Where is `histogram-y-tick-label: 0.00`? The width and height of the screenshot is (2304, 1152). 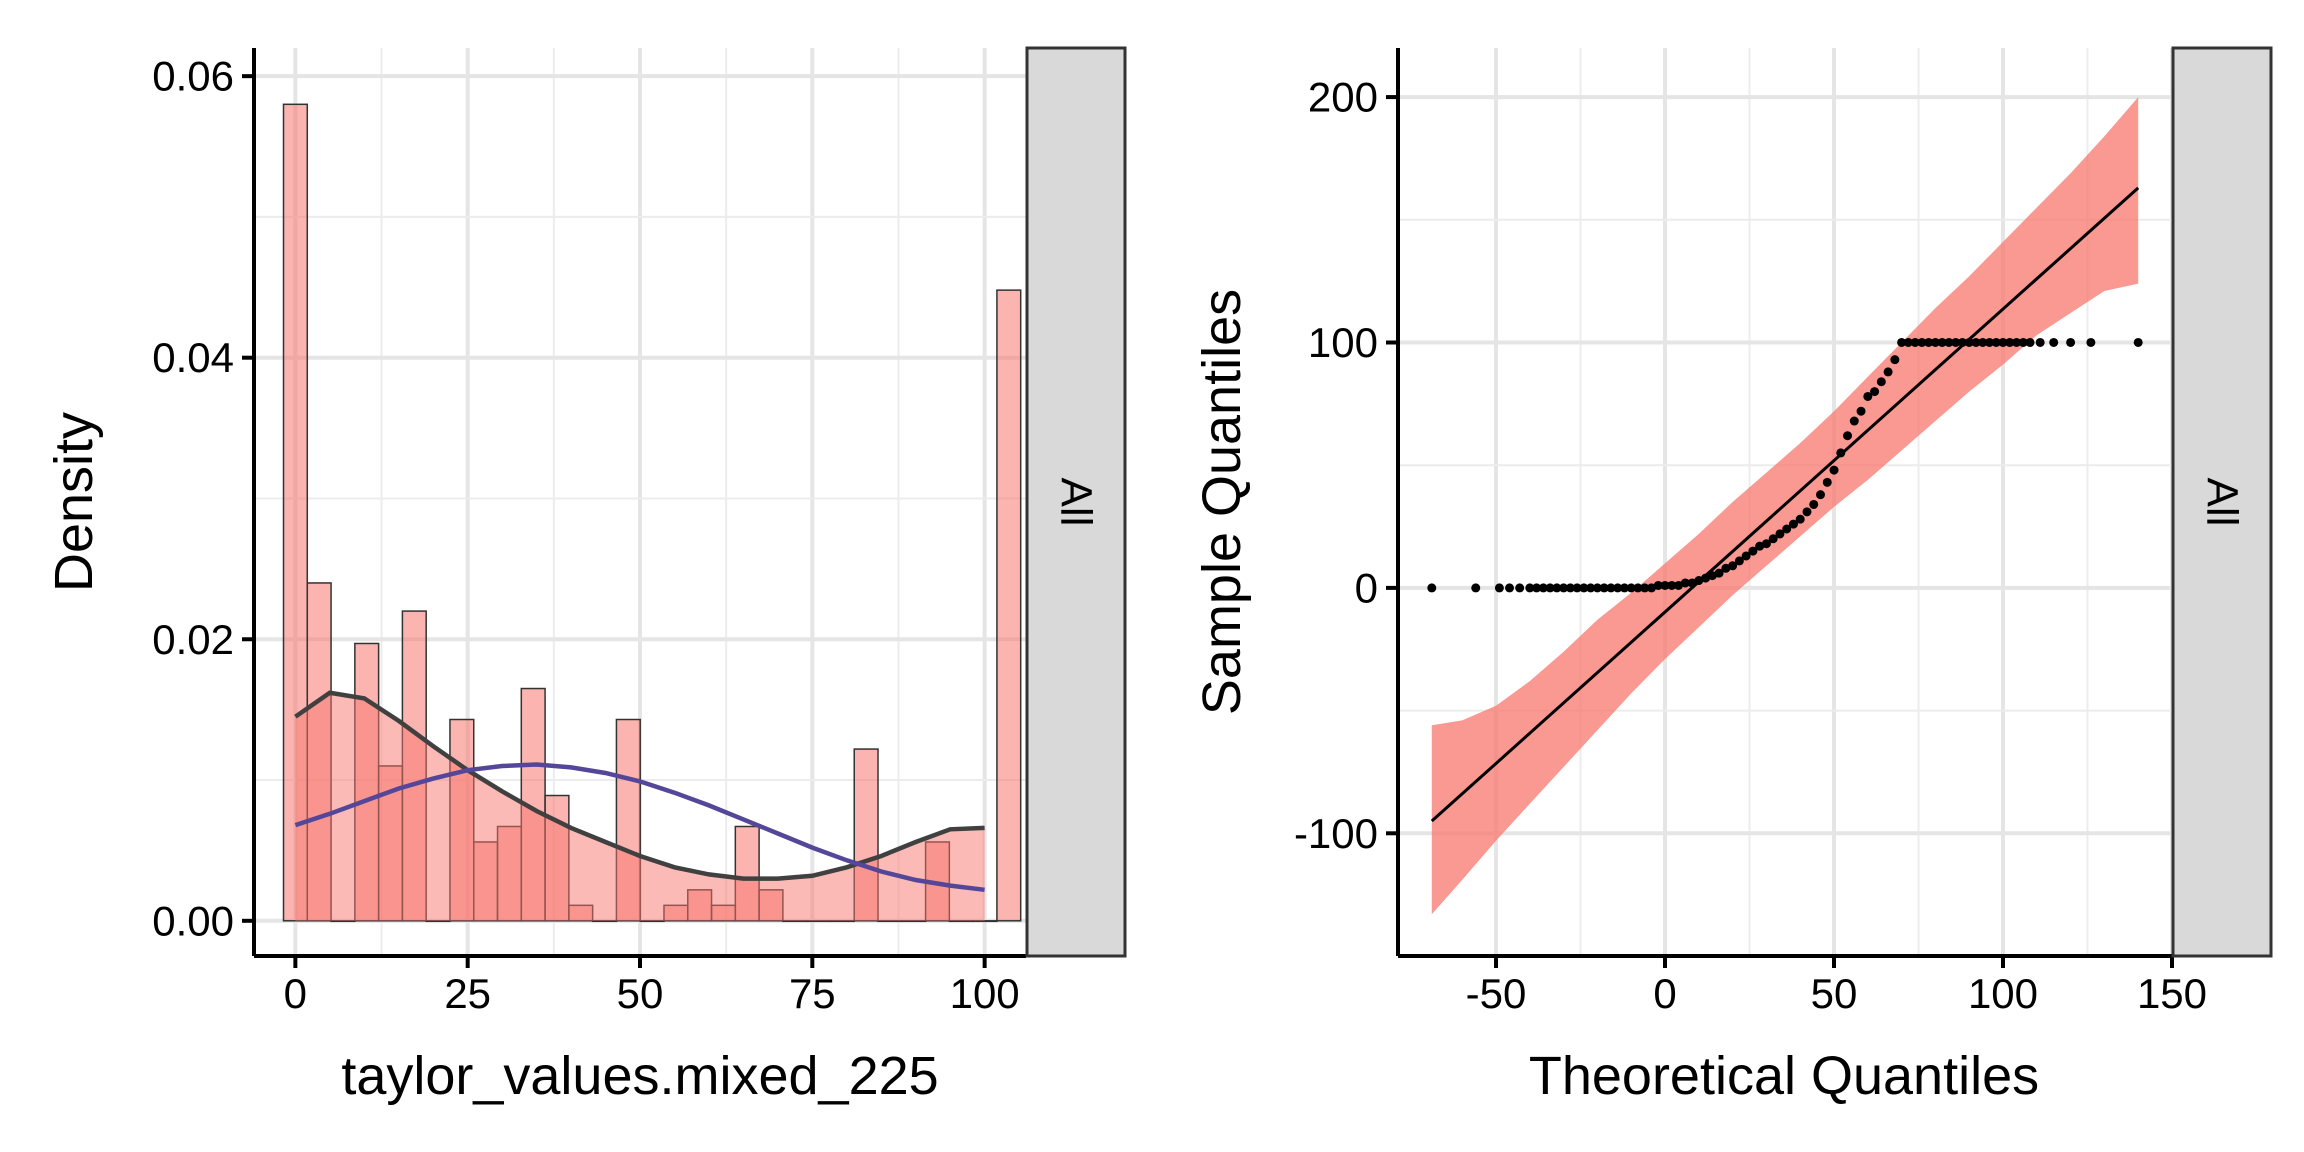
histogram-y-tick-label: 0.00 is located at coordinates (193, 920).